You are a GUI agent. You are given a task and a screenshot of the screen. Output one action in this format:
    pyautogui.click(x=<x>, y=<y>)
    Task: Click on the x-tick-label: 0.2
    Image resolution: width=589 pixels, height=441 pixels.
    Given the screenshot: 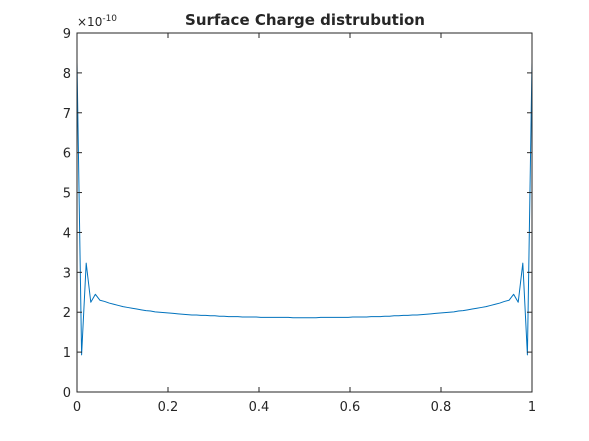 What is the action you would take?
    pyautogui.click(x=168, y=407)
    